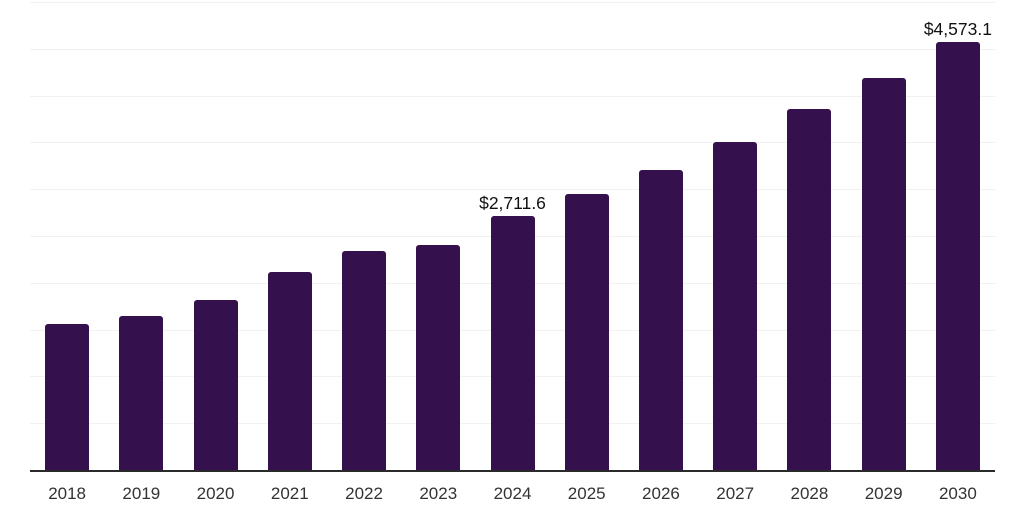  Describe the element at coordinates (215, 384) in the screenshot. I see `bar-2020` at that location.